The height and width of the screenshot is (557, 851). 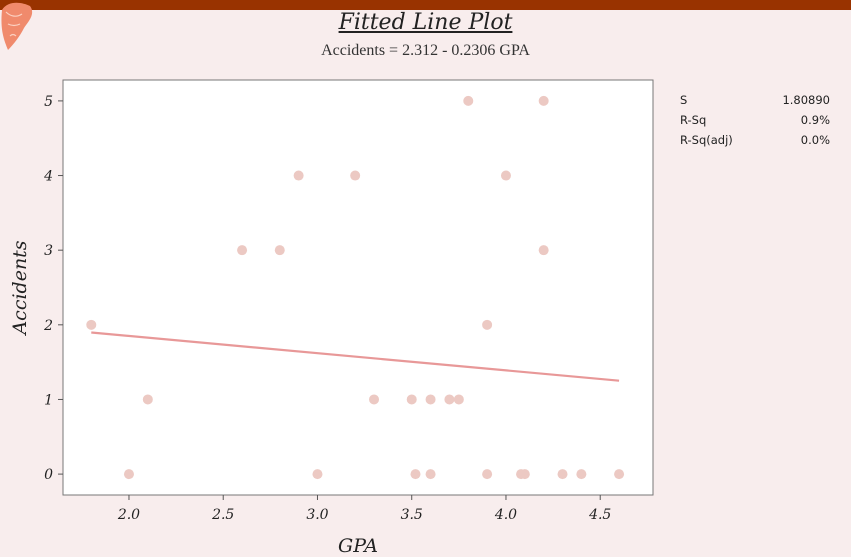 I want to click on x-axis-title: GPA, so click(x=358, y=546).